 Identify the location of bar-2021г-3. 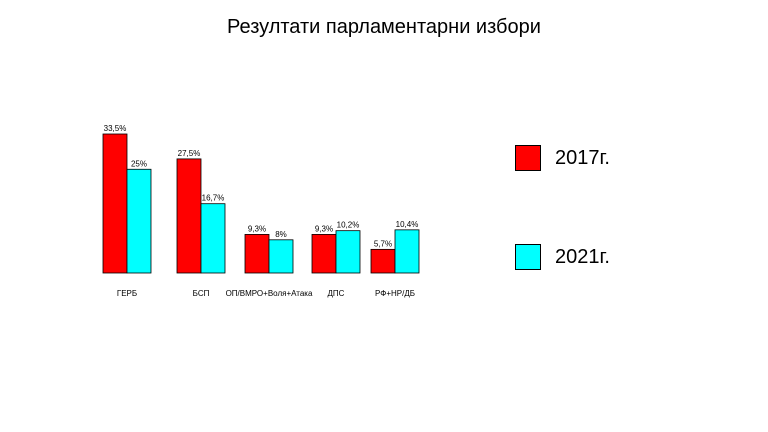
(281, 256).